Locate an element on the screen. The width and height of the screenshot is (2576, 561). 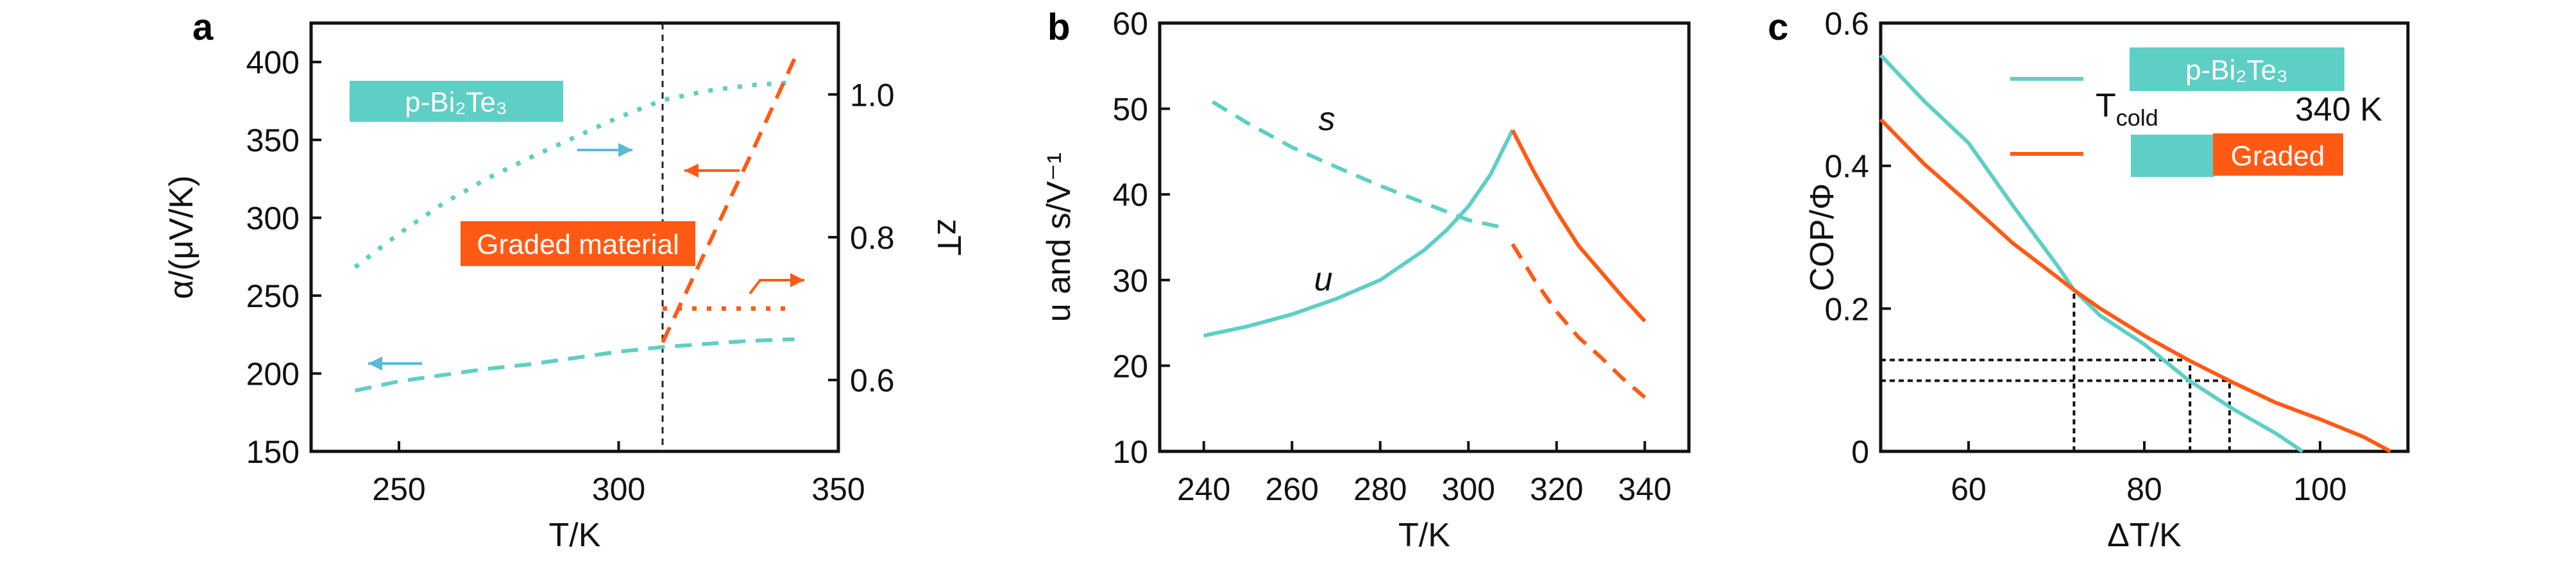
label-box-graded is located at coordinates (578, 243).